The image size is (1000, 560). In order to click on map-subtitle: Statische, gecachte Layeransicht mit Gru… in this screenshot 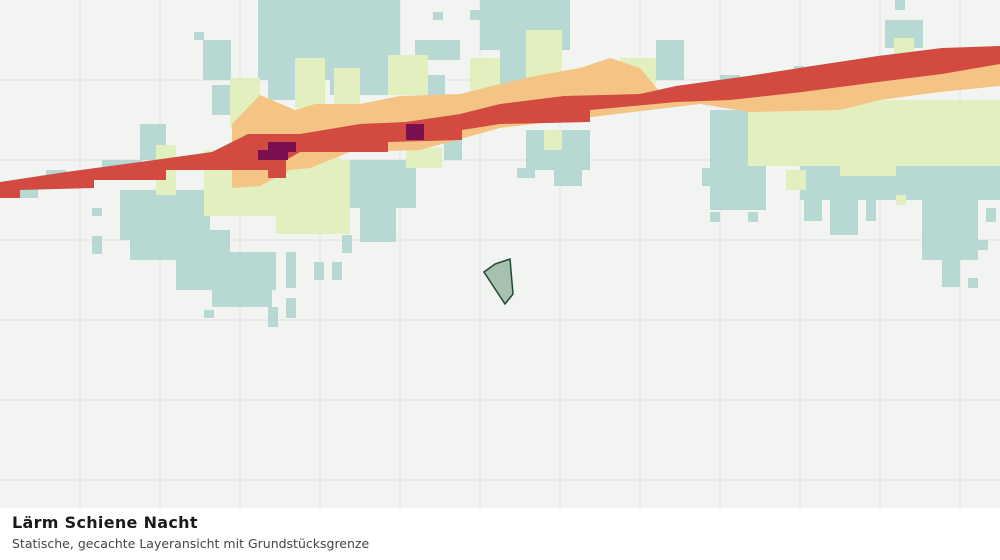, I will do `click(191, 543)`.